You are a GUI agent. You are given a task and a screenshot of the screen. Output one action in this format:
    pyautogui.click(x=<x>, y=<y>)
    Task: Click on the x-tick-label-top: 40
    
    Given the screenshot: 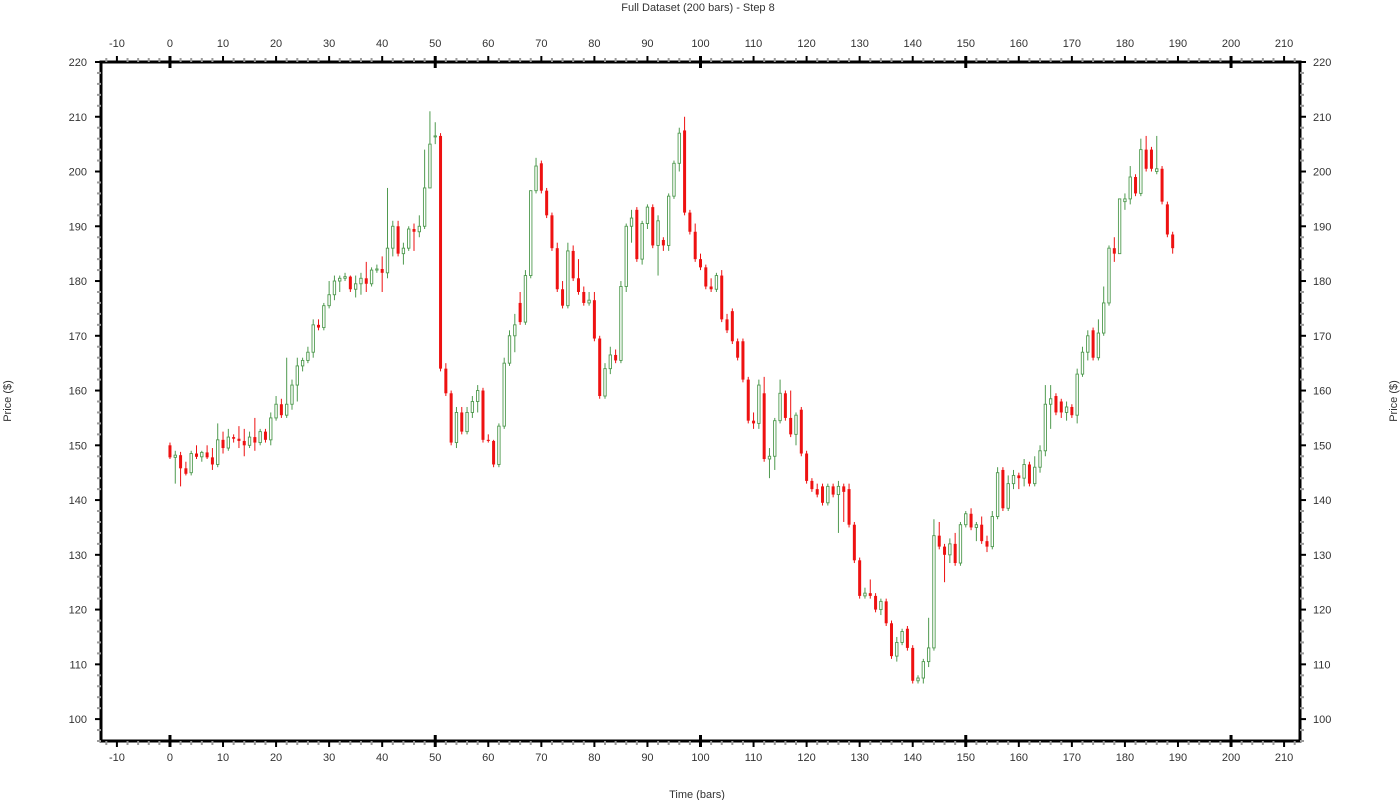 What is the action you would take?
    pyautogui.click(x=382, y=44)
    